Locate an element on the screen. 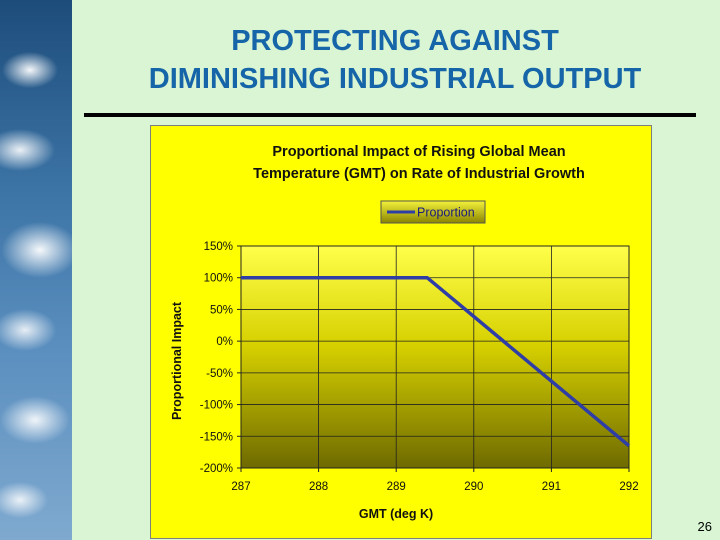 The width and height of the screenshot is (720, 540). y-tick-label: -50% is located at coordinates (219, 374).